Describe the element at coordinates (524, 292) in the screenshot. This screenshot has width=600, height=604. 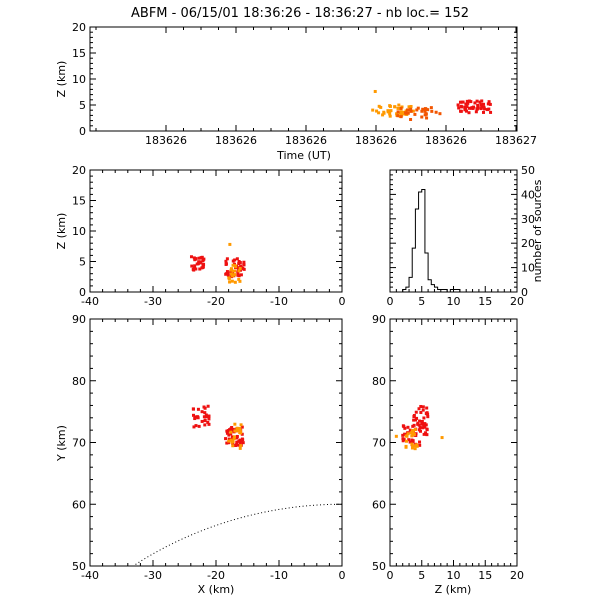
I see `y-tick-label: 0` at that location.